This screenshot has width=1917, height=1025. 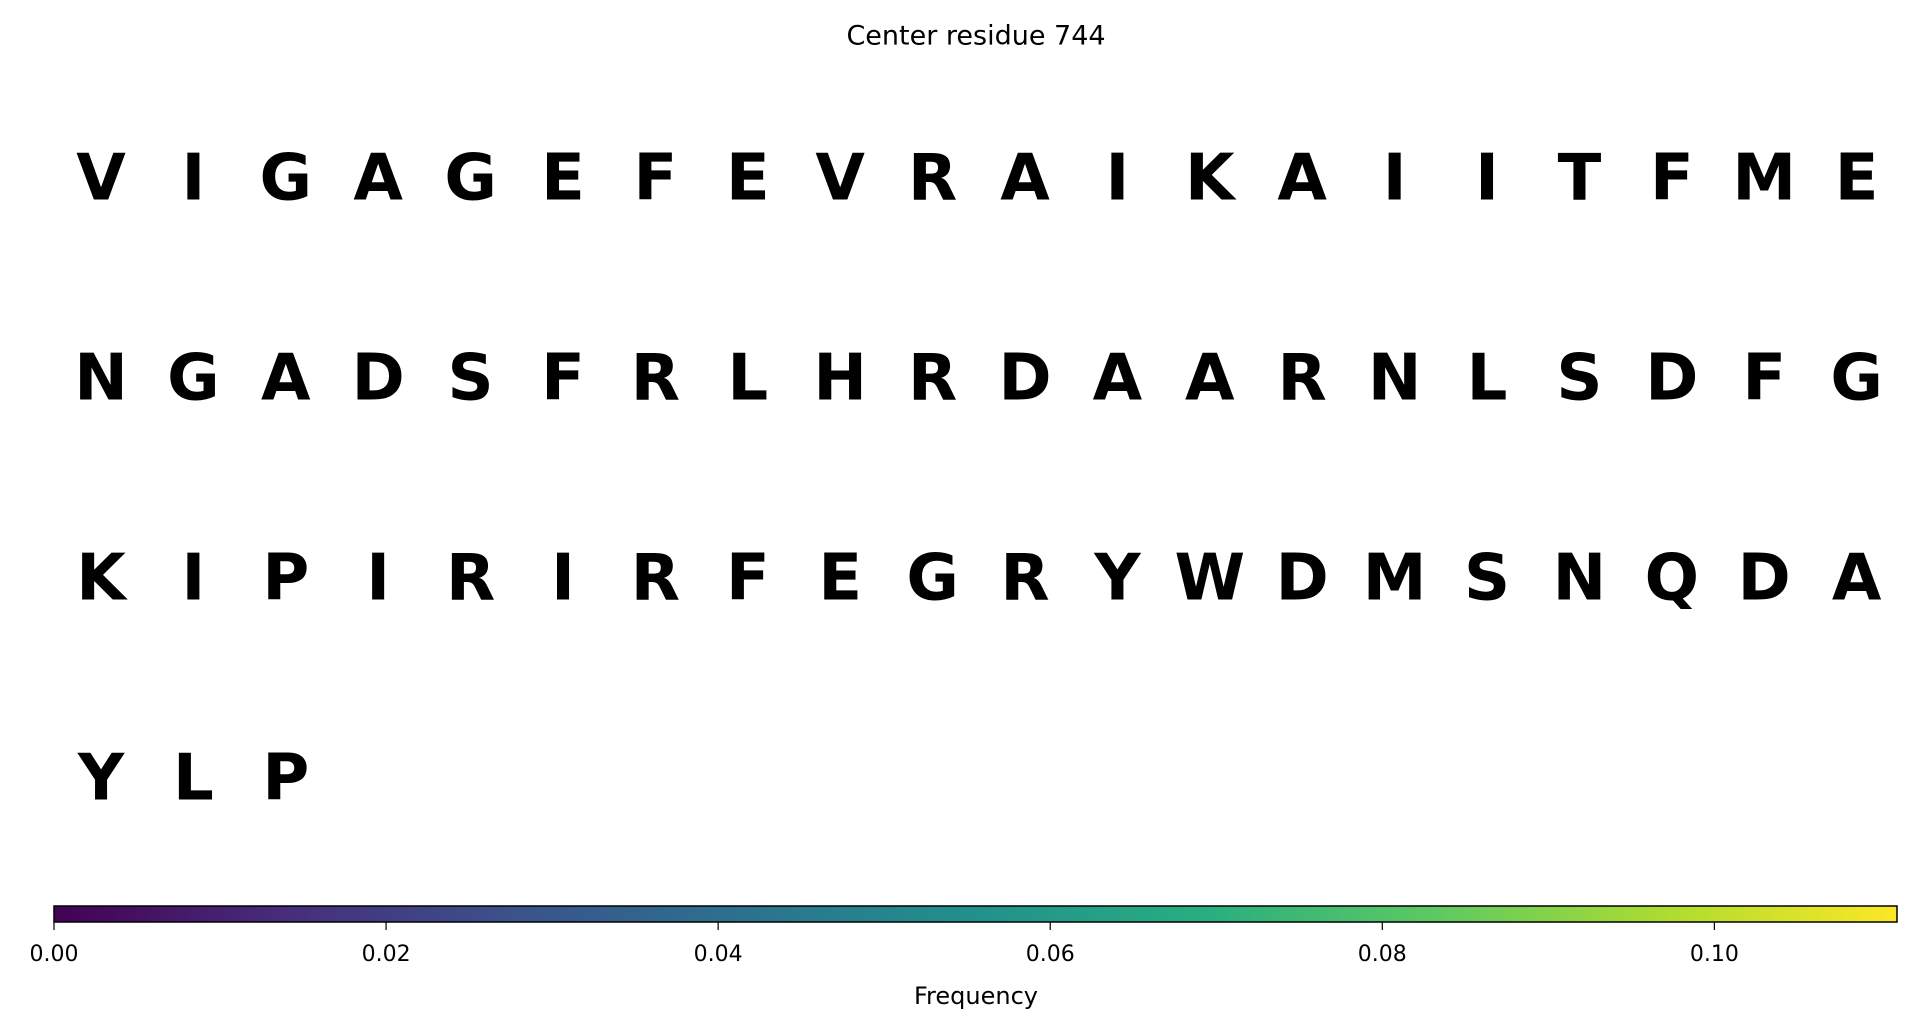 What do you see at coordinates (1050, 954) in the screenshot?
I see `x-tick-label: 0.06` at bounding box center [1050, 954].